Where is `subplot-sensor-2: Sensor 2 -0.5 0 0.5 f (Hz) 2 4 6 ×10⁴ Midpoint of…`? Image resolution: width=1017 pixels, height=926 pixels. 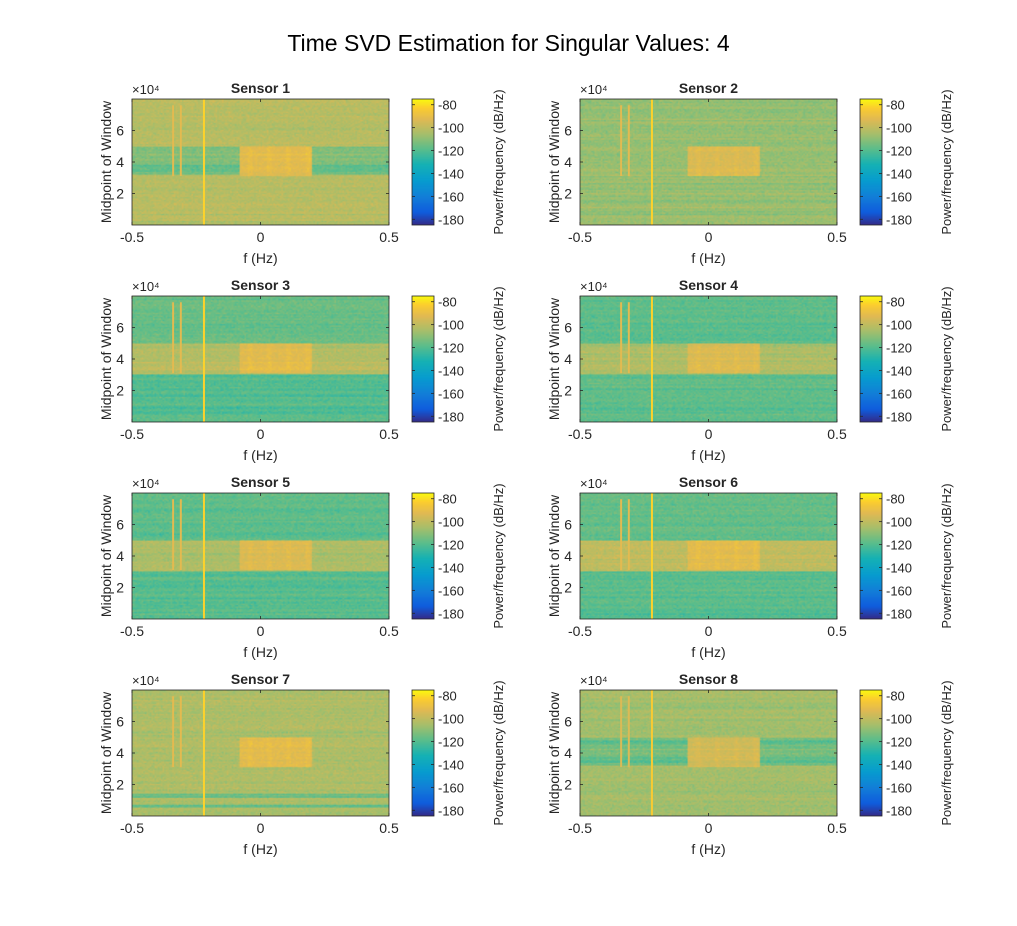
subplot-sensor-2: Sensor 2 -0.5 0 0.5 f (Hz) 2 4 6 ×10⁴ Midpoint of… is located at coordinates (750, 173).